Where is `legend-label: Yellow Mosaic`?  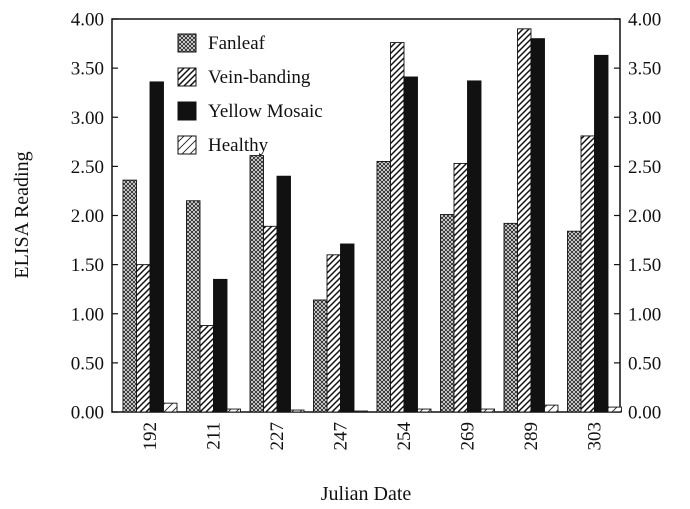 legend-label: Yellow Mosaic is located at coordinates (265, 111).